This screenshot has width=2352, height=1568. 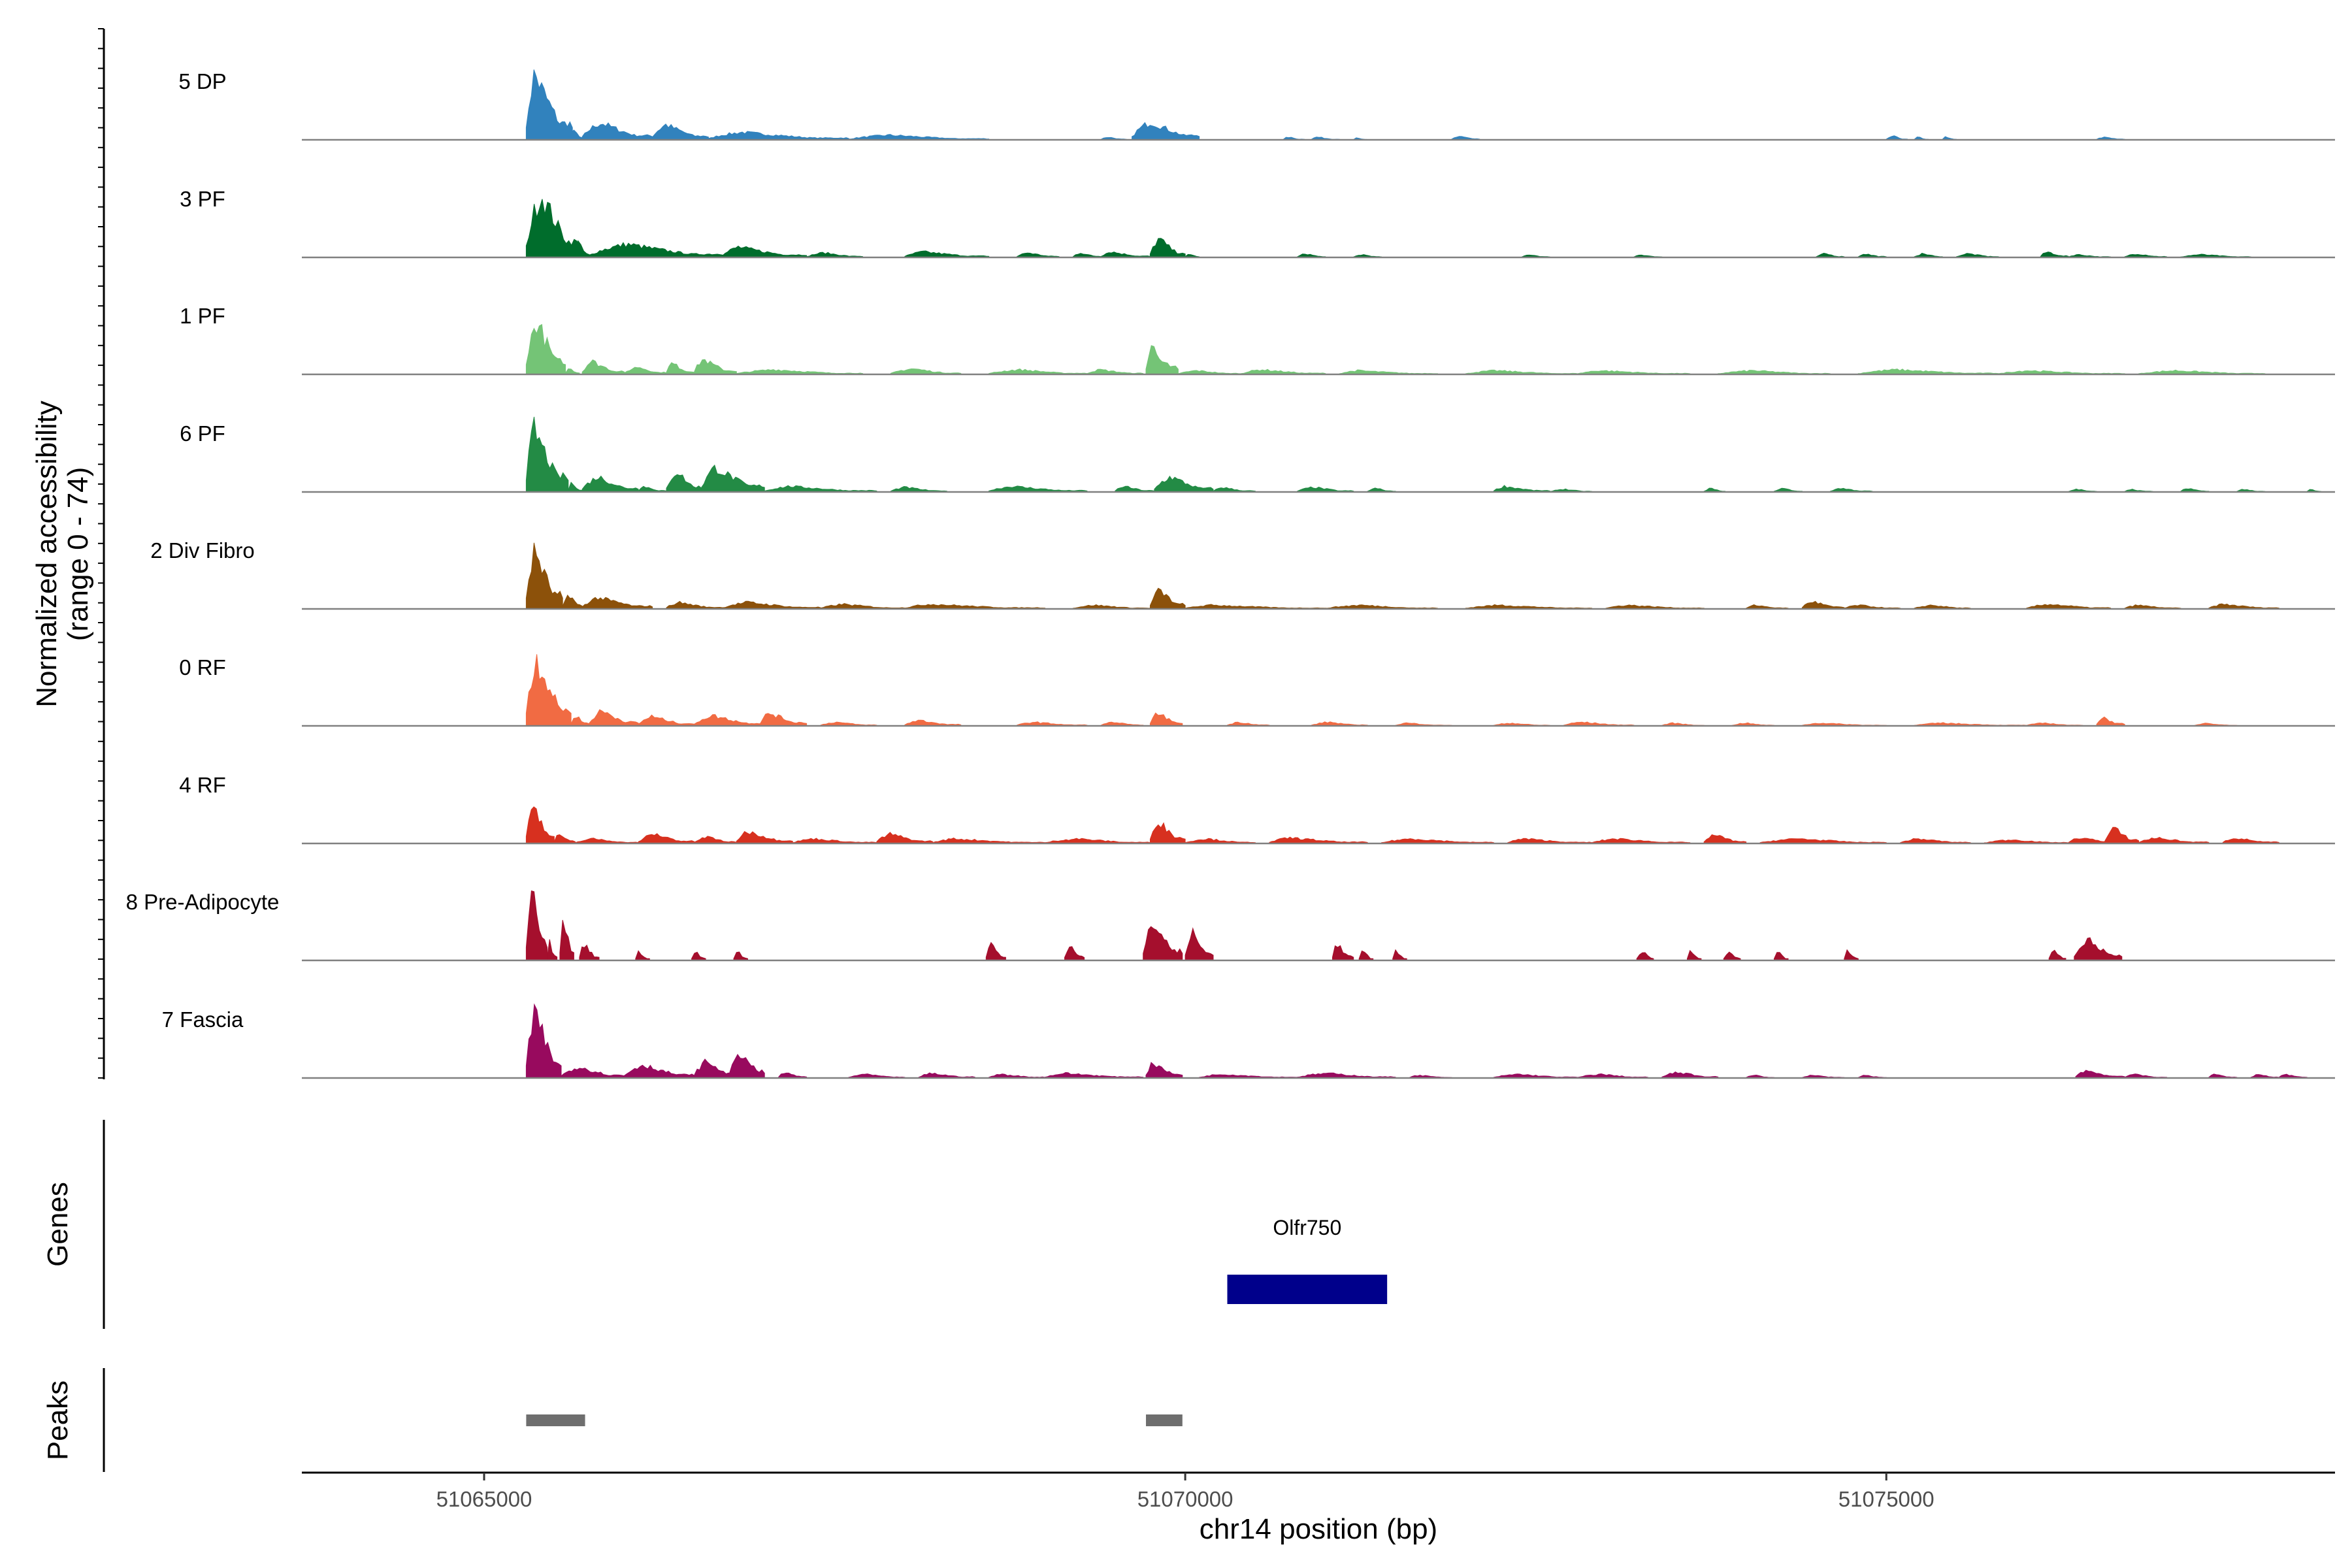 I want to click on x-tick-label: 51065000, so click(x=484, y=1499).